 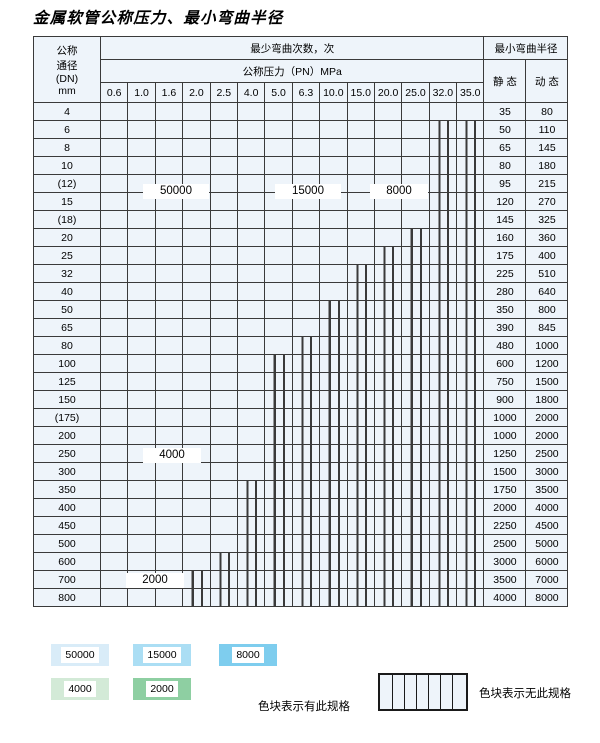 What do you see at coordinates (67, 90) in the screenshot?
I see `dn-header-line-4: mm` at bounding box center [67, 90].